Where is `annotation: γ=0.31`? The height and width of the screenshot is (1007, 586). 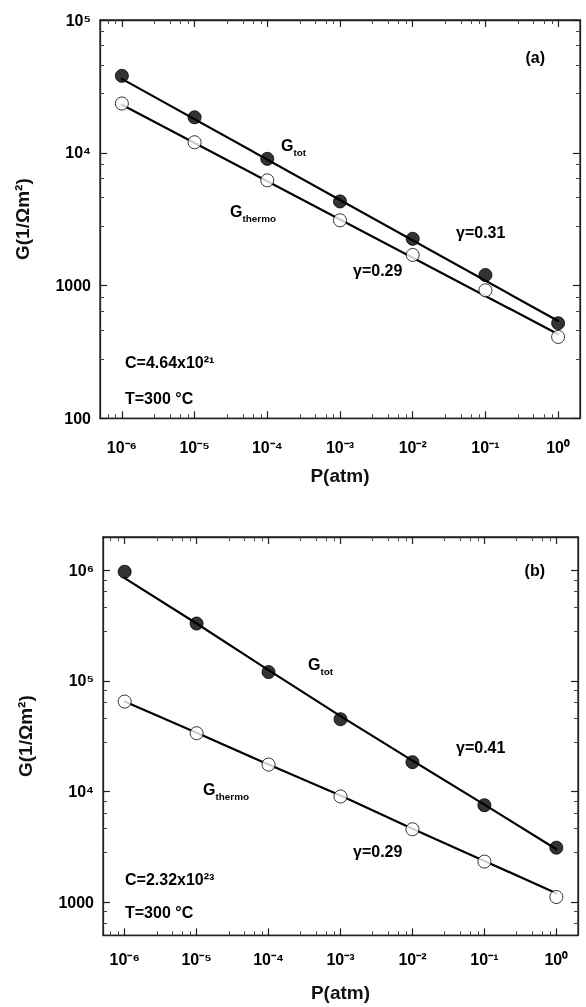 annotation: γ=0.31 is located at coordinates (481, 232).